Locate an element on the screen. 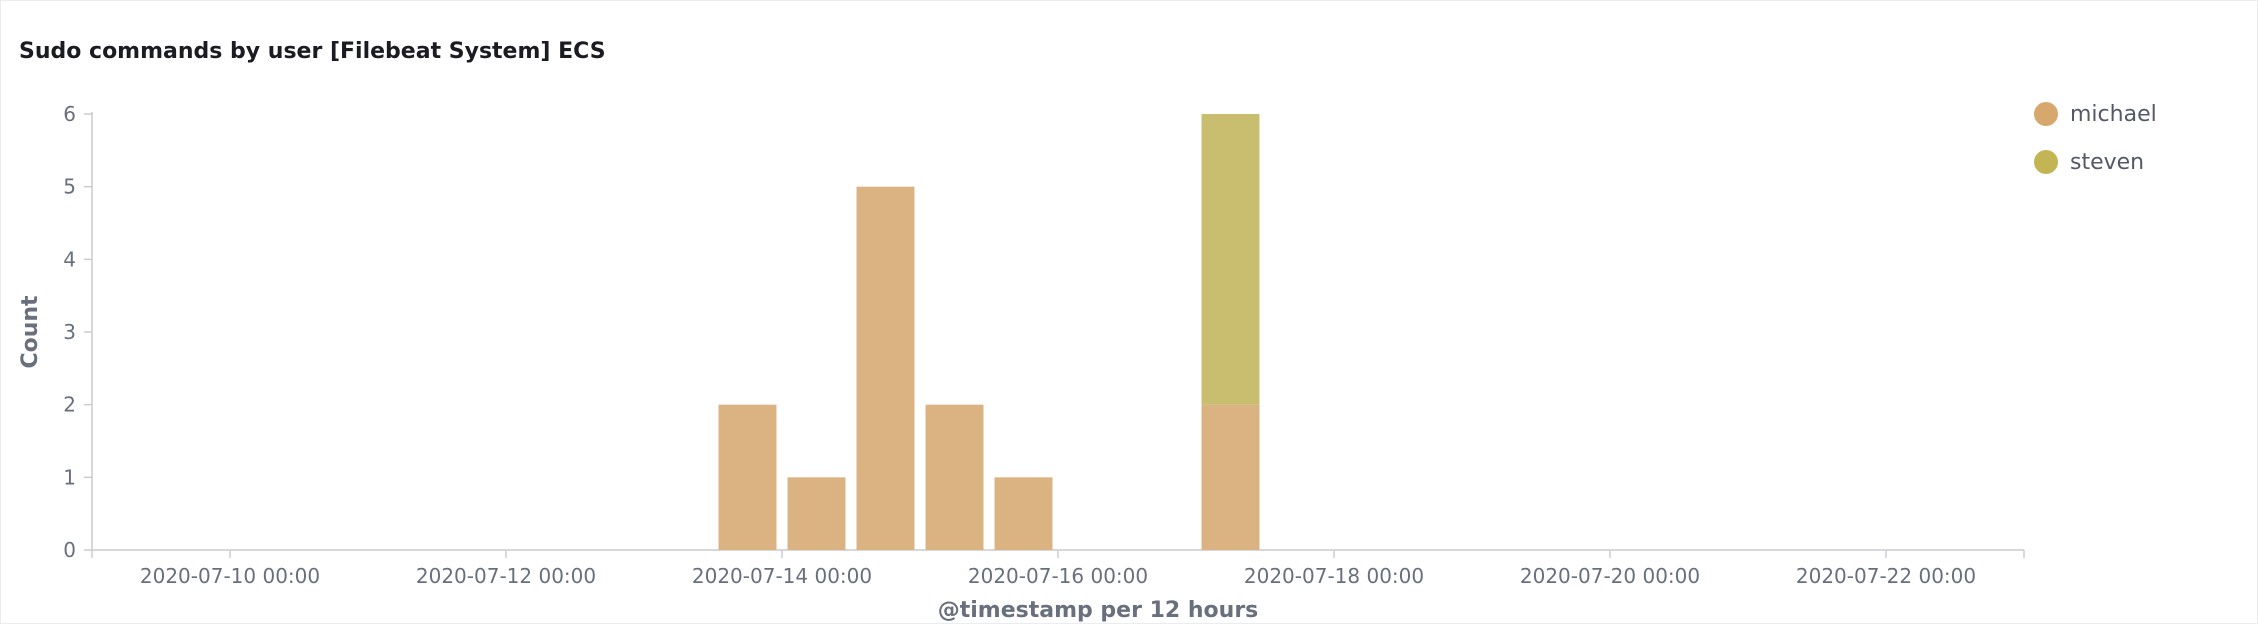 The height and width of the screenshot is (624, 2258). y-axis-title: Count is located at coordinates (30, 332).